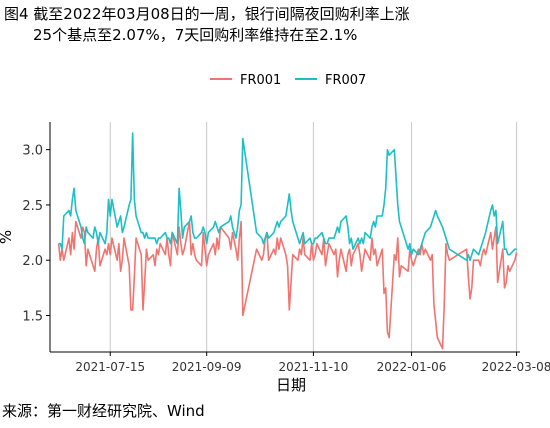  Describe the element at coordinates (7, 237) in the screenshot. I see `y-axis-label: %` at that location.